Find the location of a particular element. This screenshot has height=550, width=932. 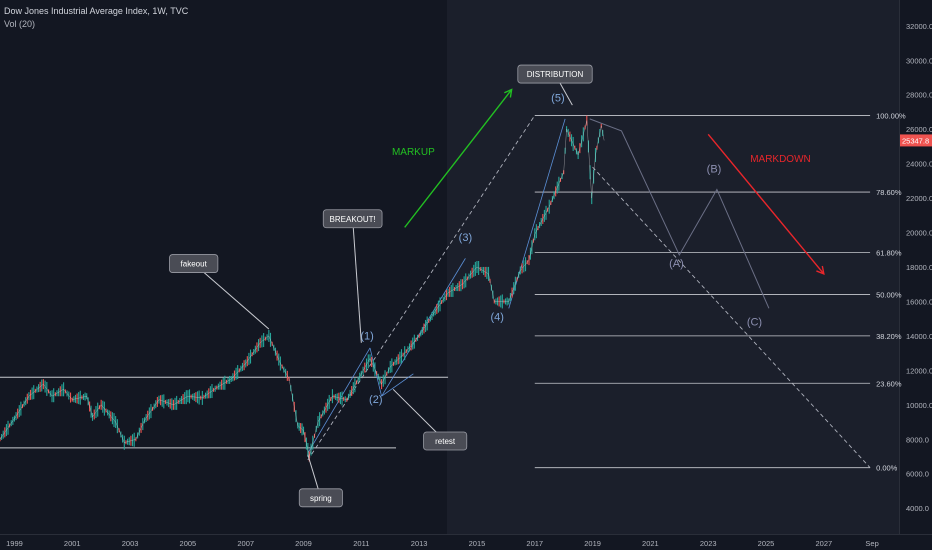

y-tick-label: 12000.0 is located at coordinates (919, 370).